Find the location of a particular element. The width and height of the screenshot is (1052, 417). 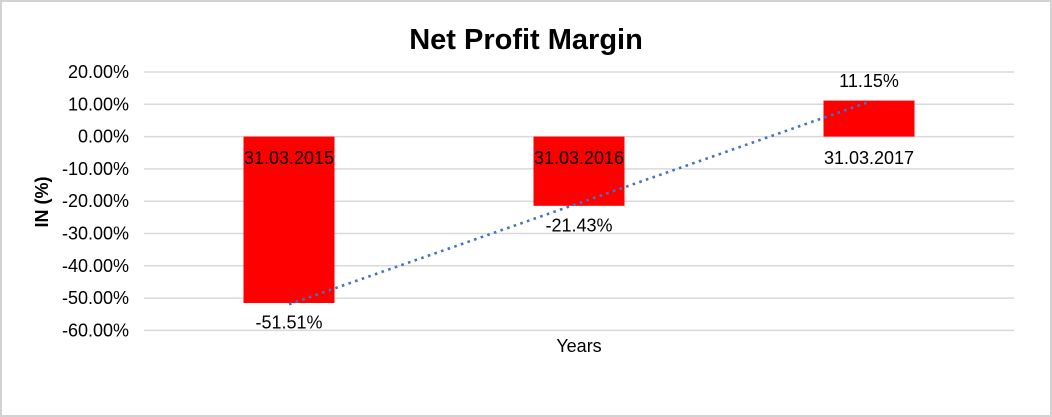

y-axis-tick-label: 10.00% is located at coordinates (98, 104).